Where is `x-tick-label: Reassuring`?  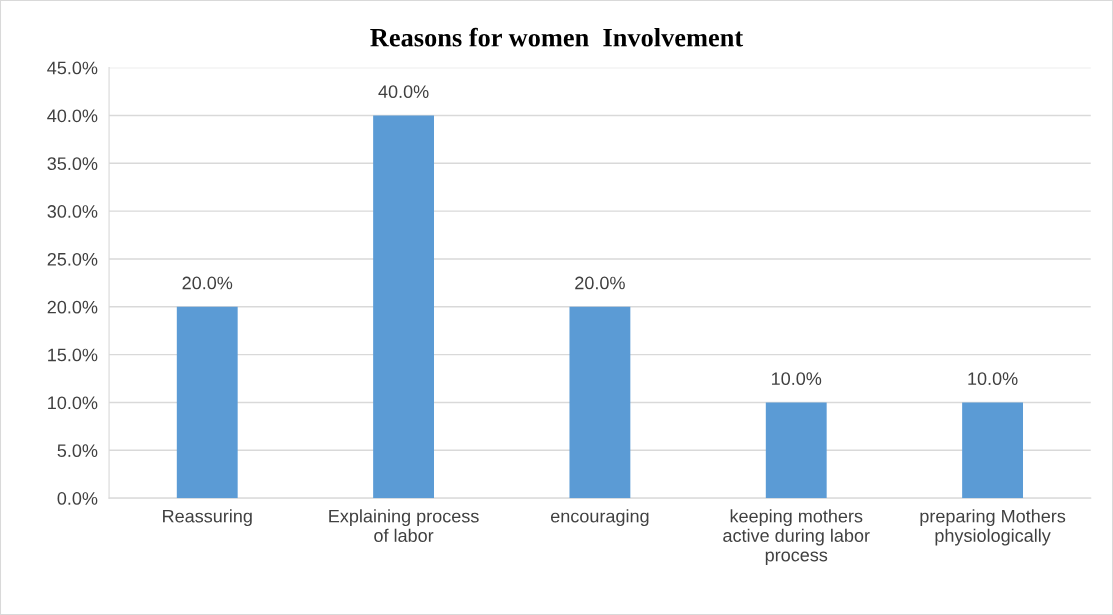
x-tick-label: Reassuring is located at coordinates (207, 518).